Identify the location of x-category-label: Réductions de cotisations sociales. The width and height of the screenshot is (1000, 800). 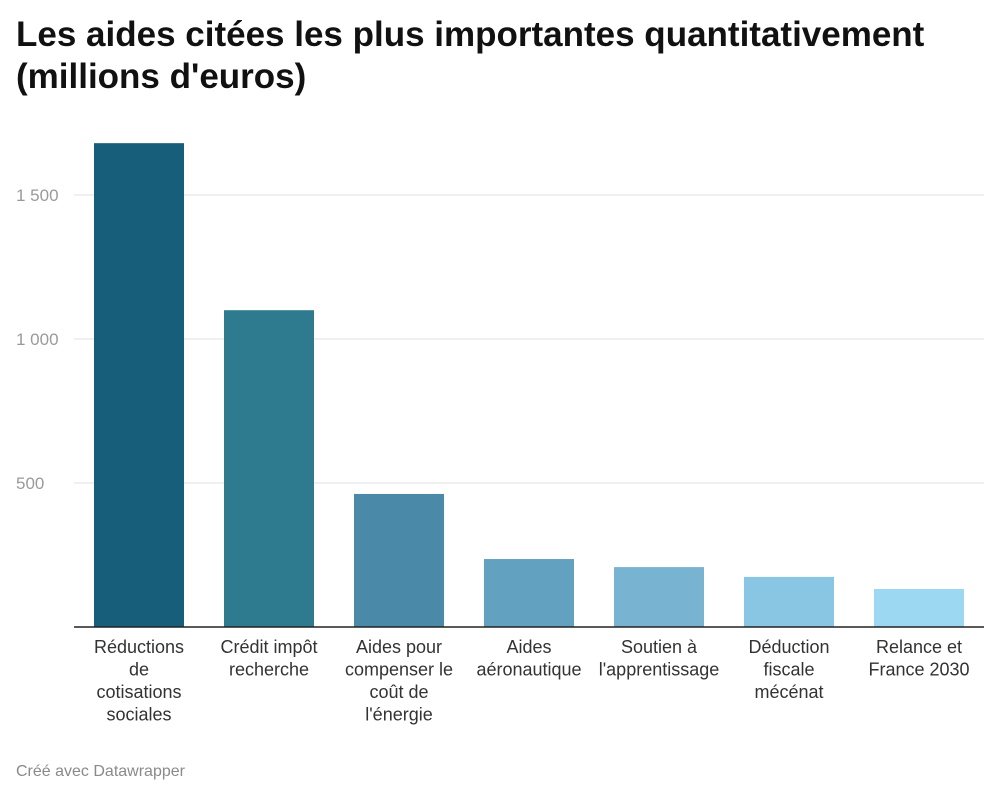
(139, 681).